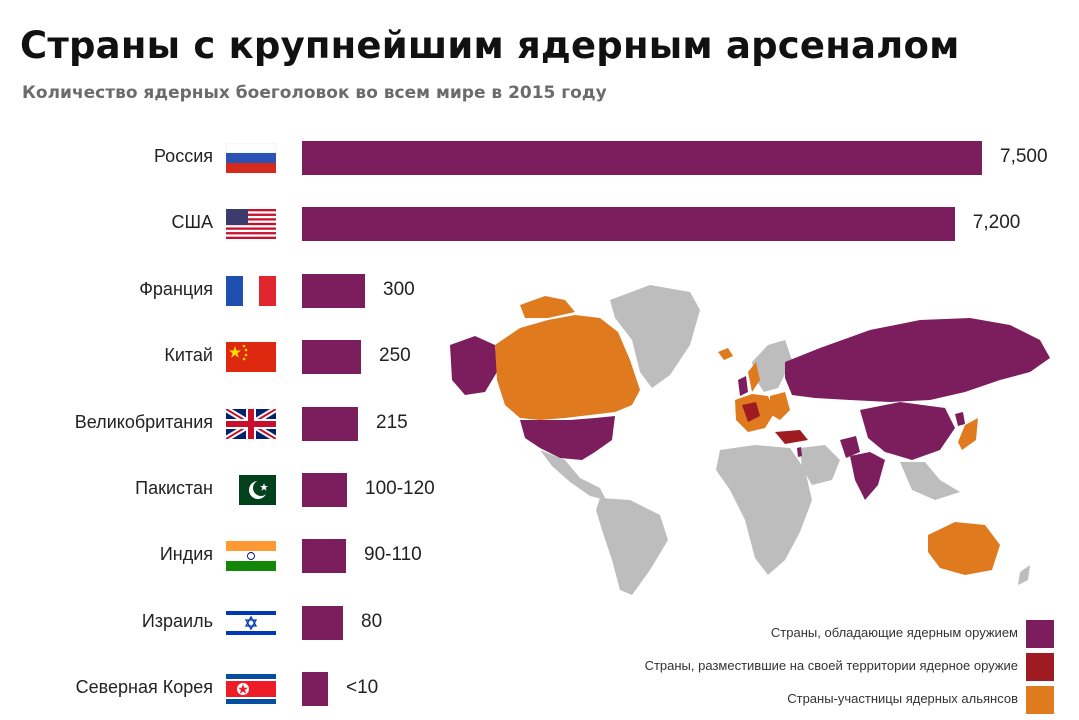 The width and height of the screenshot is (1079, 720). Describe the element at coordinates (176, 288) in the screenshot. I see `category-label: Франция` at that location.